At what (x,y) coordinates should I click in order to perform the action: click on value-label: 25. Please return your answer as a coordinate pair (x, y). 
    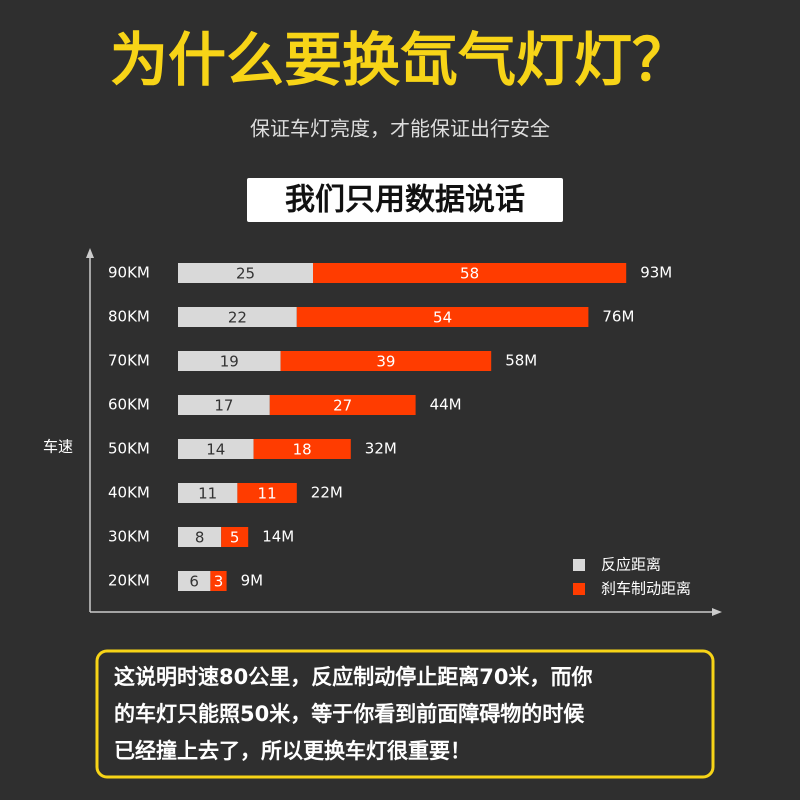
    Looking at the image, I should click on (245, 274).